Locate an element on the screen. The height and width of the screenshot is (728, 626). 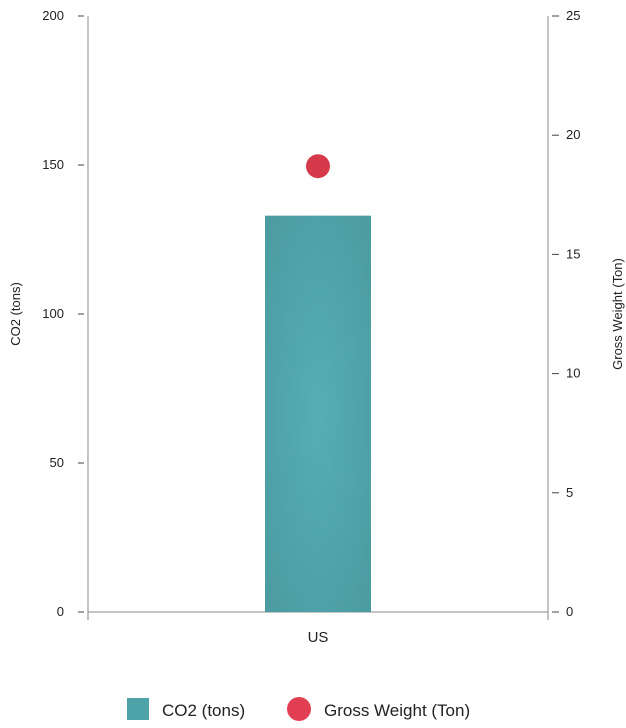
right-axis-ticks: 0 5 10 15 20 25 is located at coordinates (566, 313).